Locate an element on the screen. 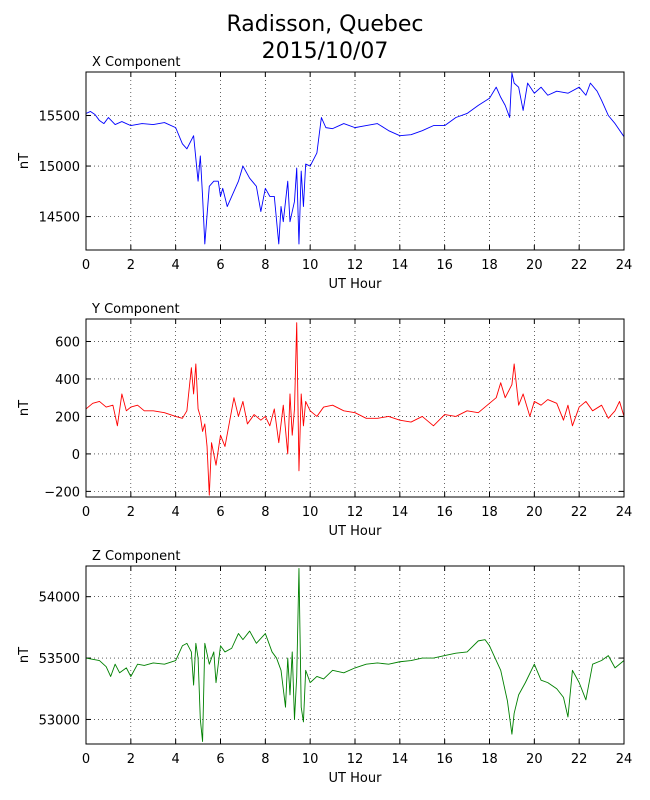  y-tick-label: 15000 is located at coordinates (59, 167).